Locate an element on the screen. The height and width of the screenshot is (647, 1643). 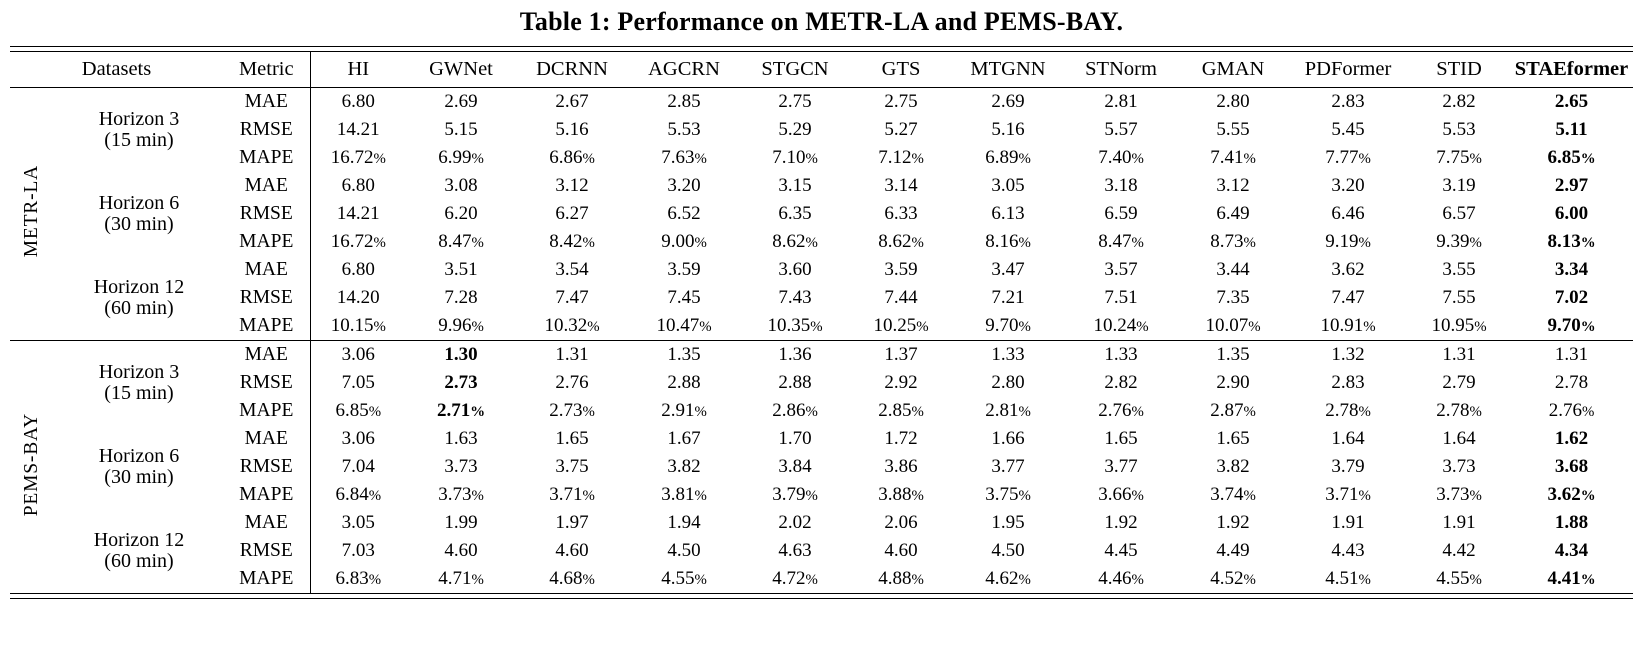
metric-value-cell: 3.14 is located at coordinates (901, 186).